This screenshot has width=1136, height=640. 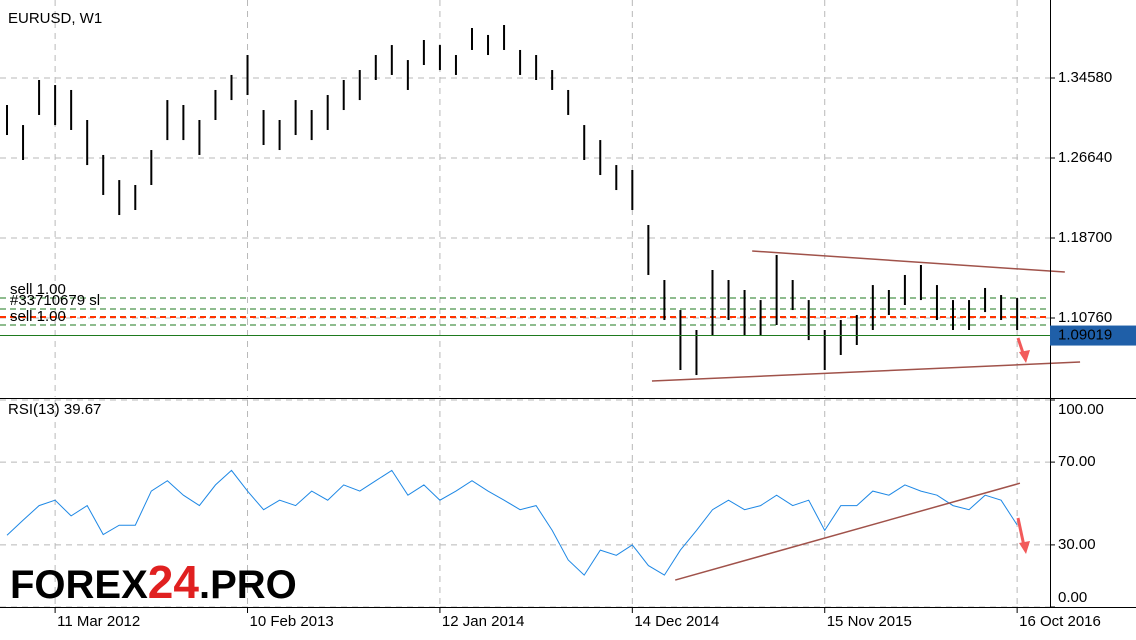 What do you see at coordinates (869, 621) in the screenshot?
I see `x-tick-label: 15 Nov 2015` at bounding box center [869, 621].